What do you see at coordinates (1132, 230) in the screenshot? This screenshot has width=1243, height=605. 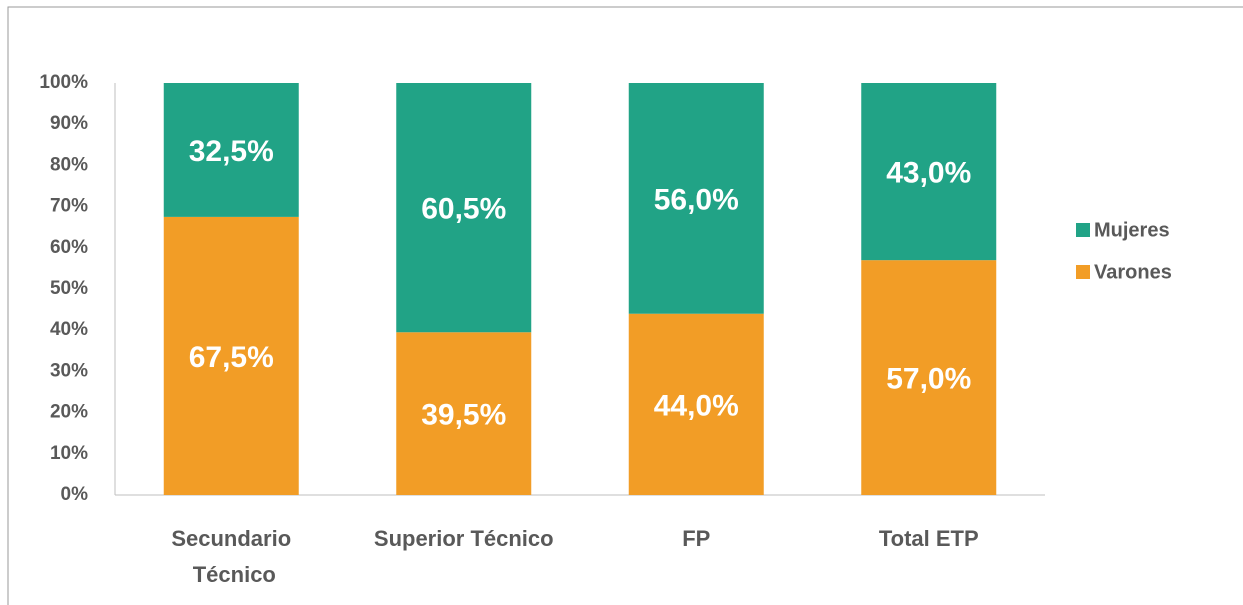 I see `legend-label: Mujeres` at bounding box center [1132, 230].